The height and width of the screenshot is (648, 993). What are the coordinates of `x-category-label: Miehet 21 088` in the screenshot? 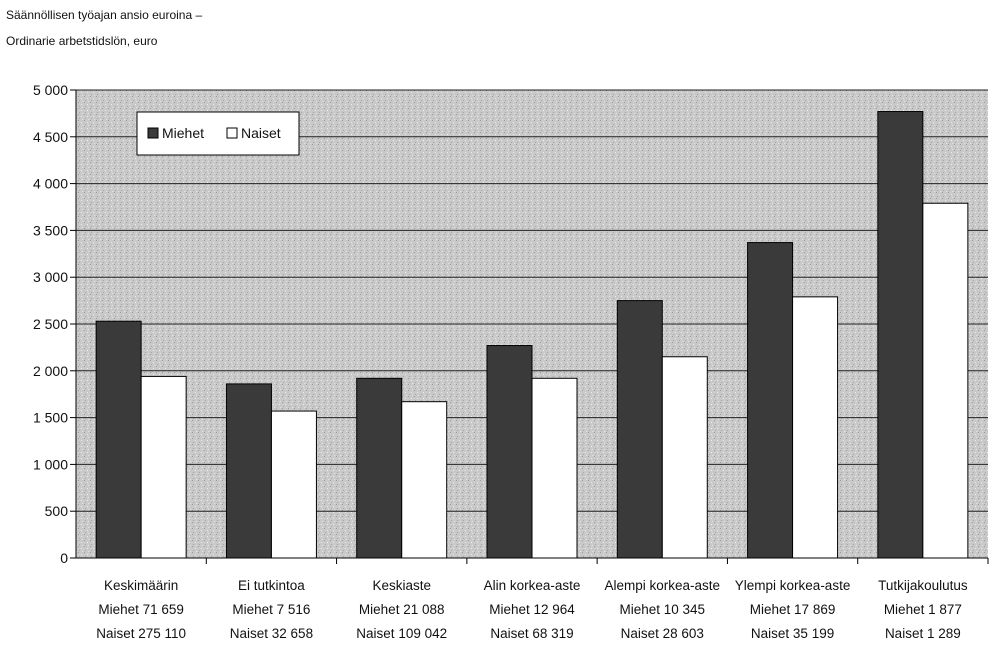 It's located at (402, 609).